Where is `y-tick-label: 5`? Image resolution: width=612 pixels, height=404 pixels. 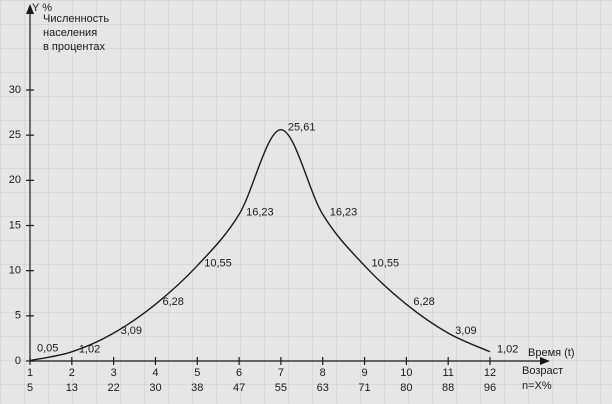
y-tick-label: 5 is located at coordinates (18, 316).